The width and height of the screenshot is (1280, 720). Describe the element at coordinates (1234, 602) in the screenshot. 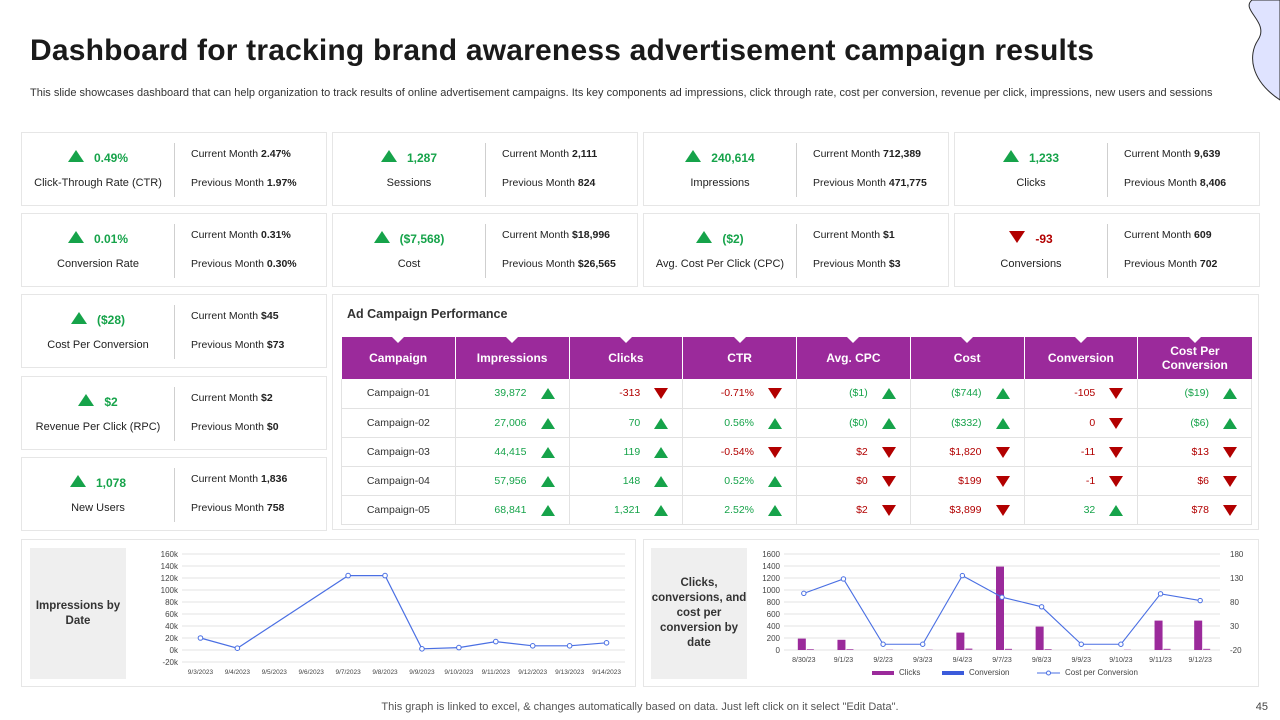

I see `y2-tick-label: 80` at that location.